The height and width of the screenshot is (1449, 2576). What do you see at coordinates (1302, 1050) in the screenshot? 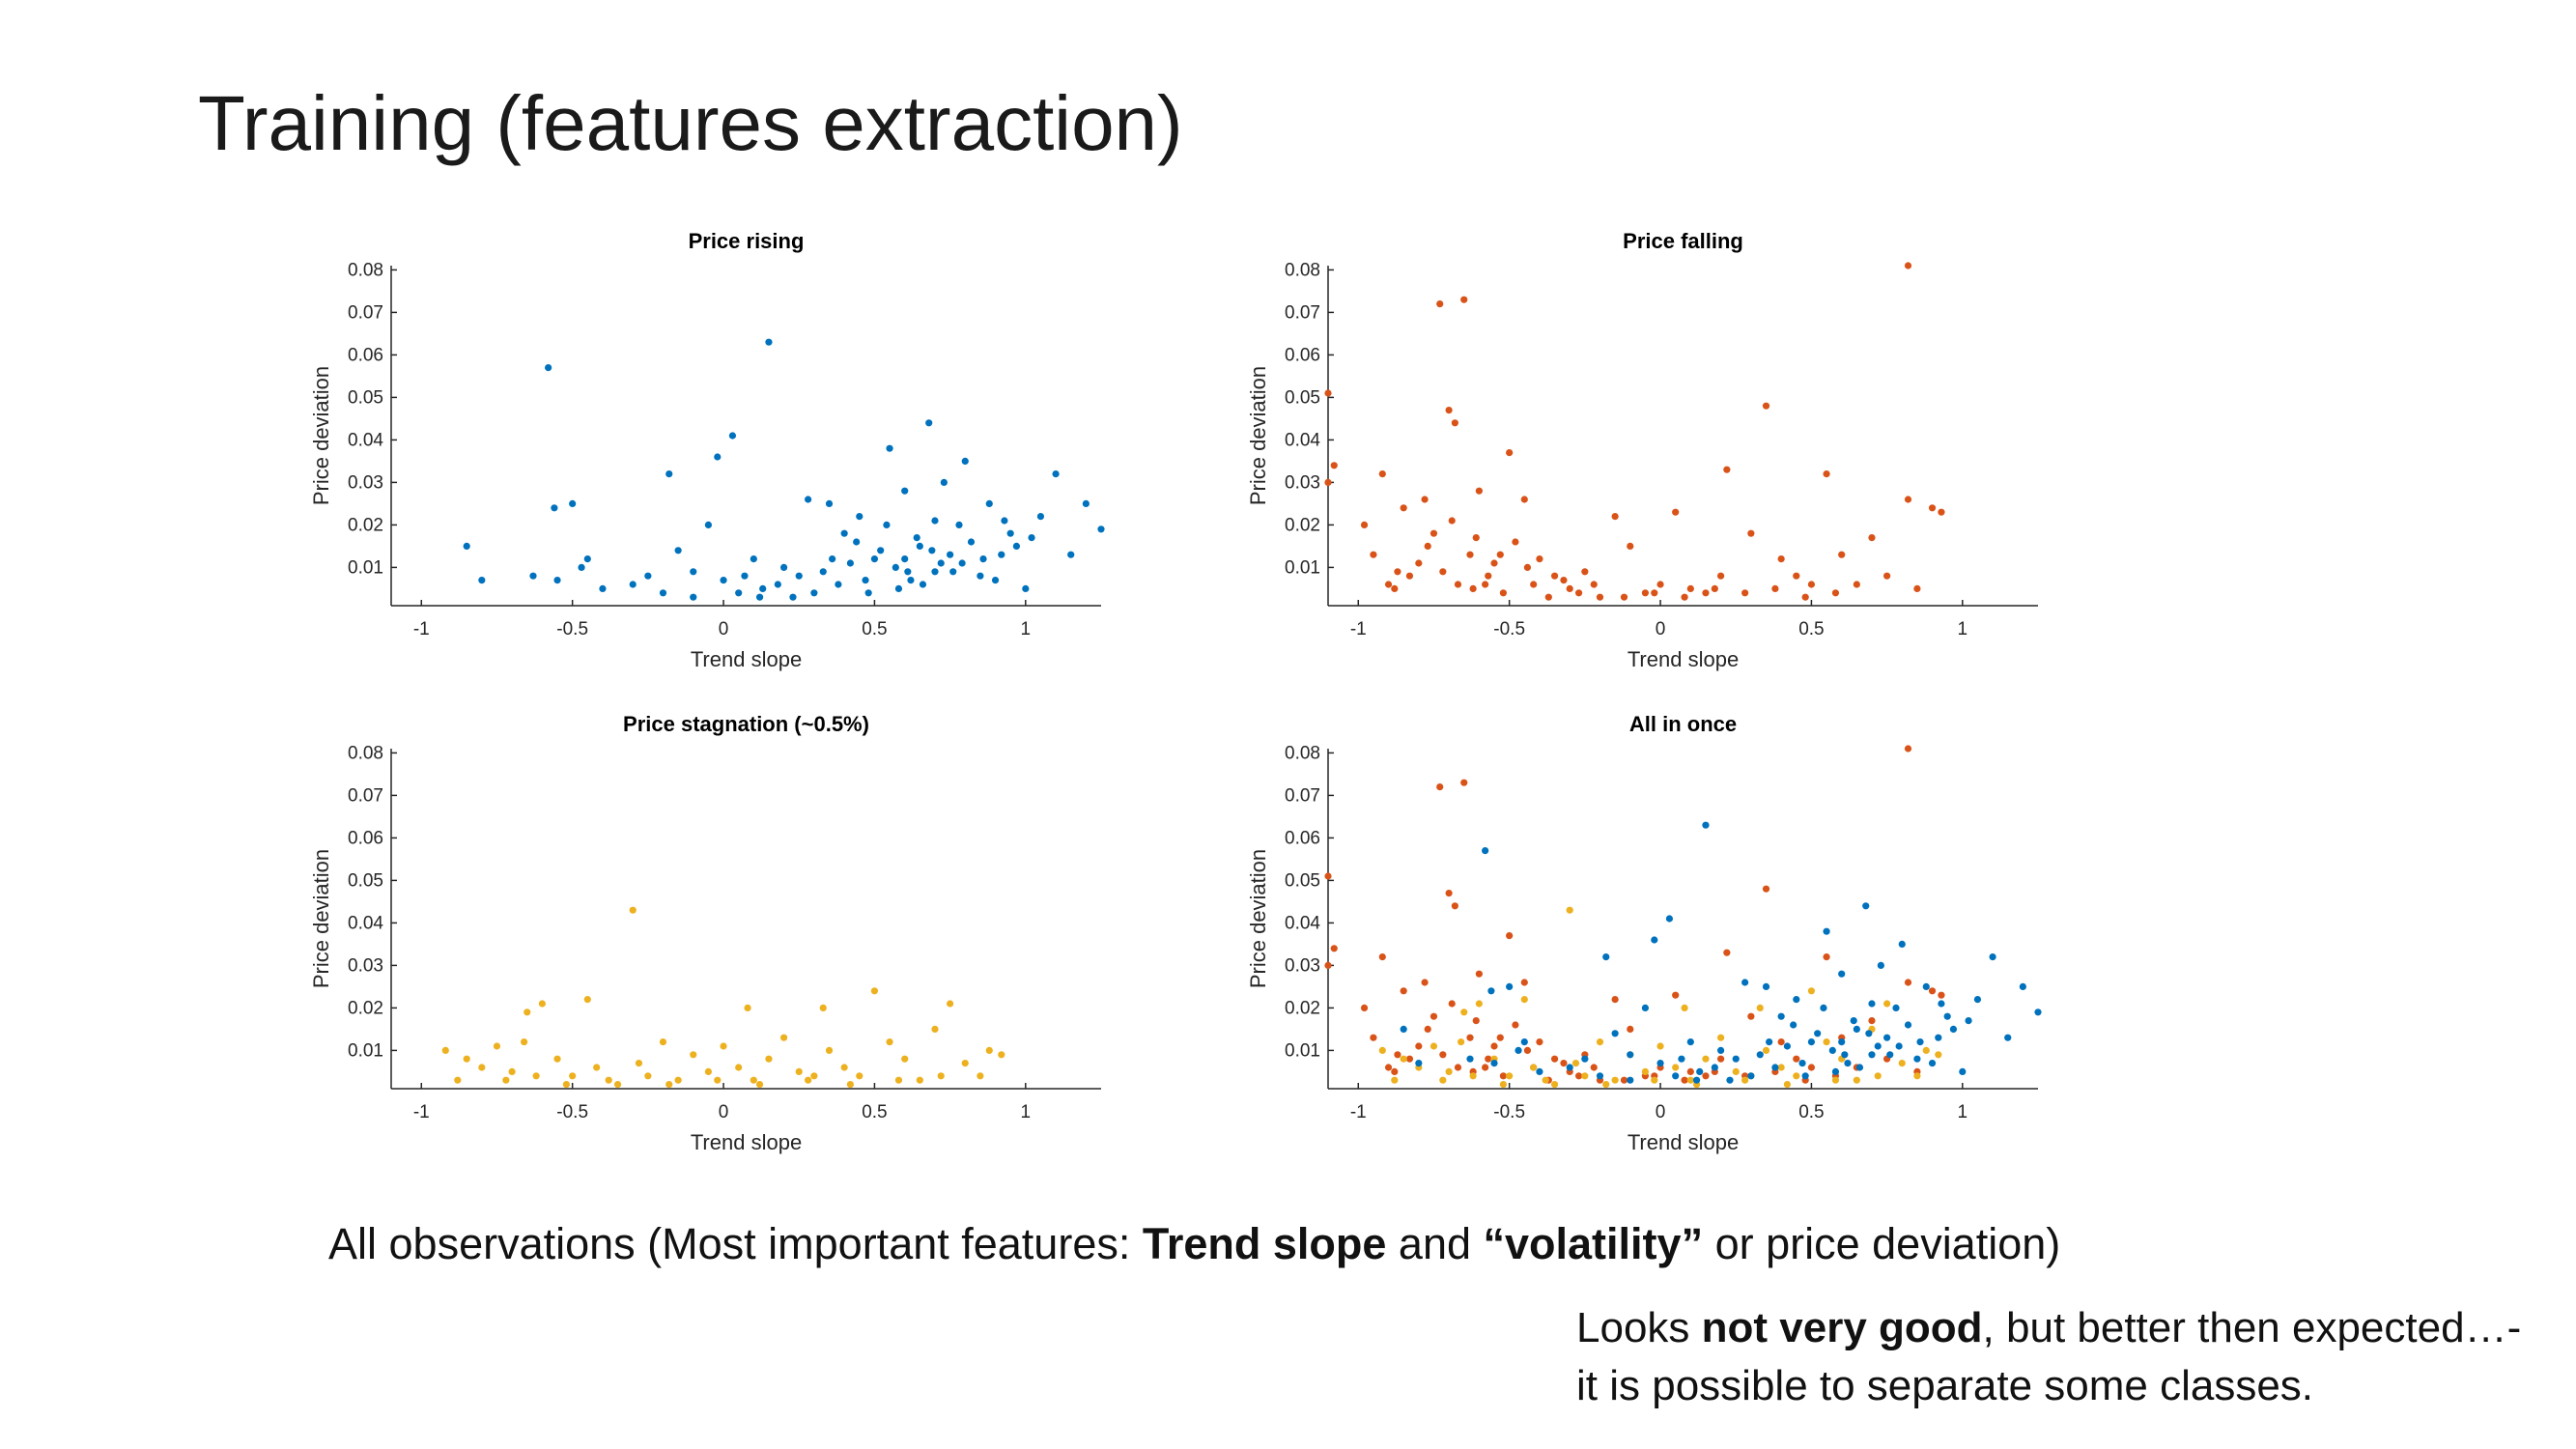
I see `y-tick-label: 0.01` at bounding box center [1302, 1050].